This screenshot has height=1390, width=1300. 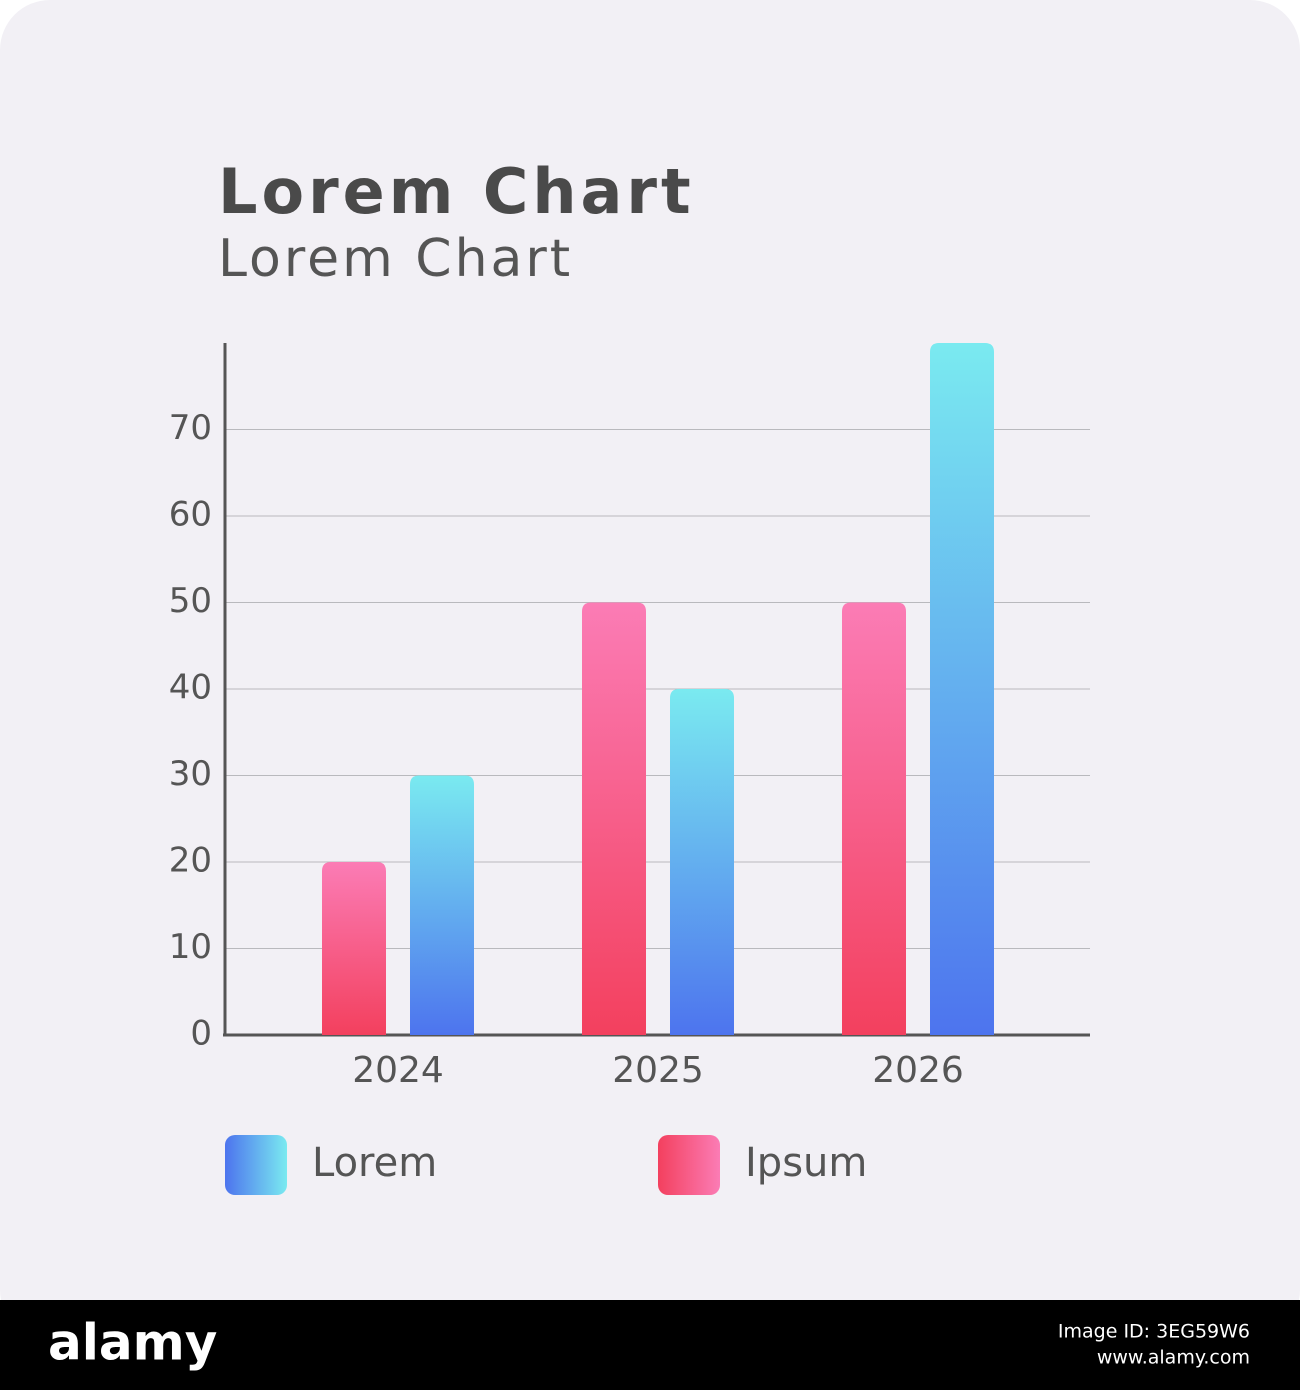 I want to click on x-tick-label: 2026, so click(x=918, y=1070).